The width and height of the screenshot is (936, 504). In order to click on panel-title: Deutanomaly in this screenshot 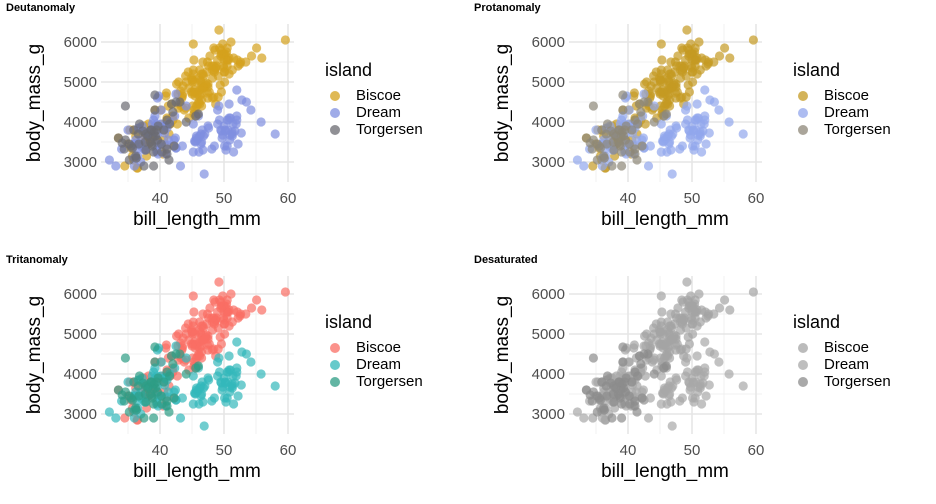, I will do `click(41, 8)`.